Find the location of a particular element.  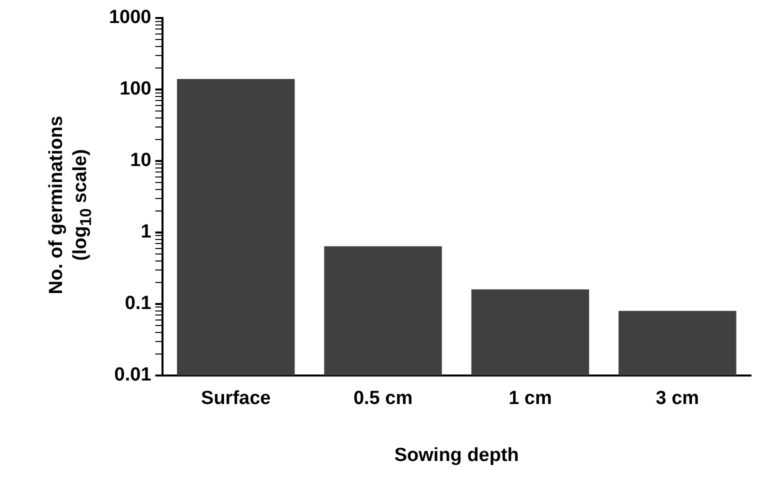

x-tick-label: Surface is located at coordinates (236, 399).